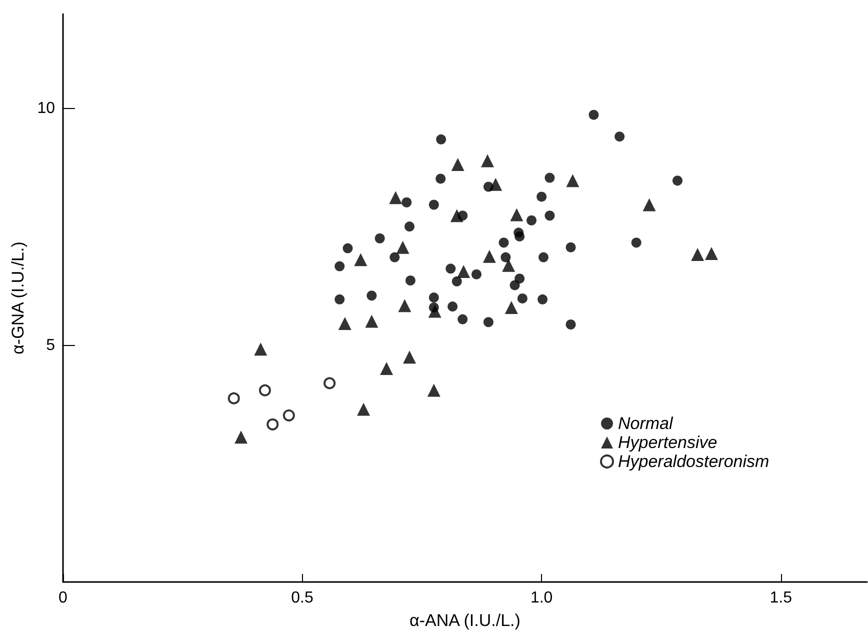 This screenshot has width=868, height=635. What do you see at coordinates (646, 423) in the screenshot?
I see `legend-label: Normal` at bounding box center [646, 423].